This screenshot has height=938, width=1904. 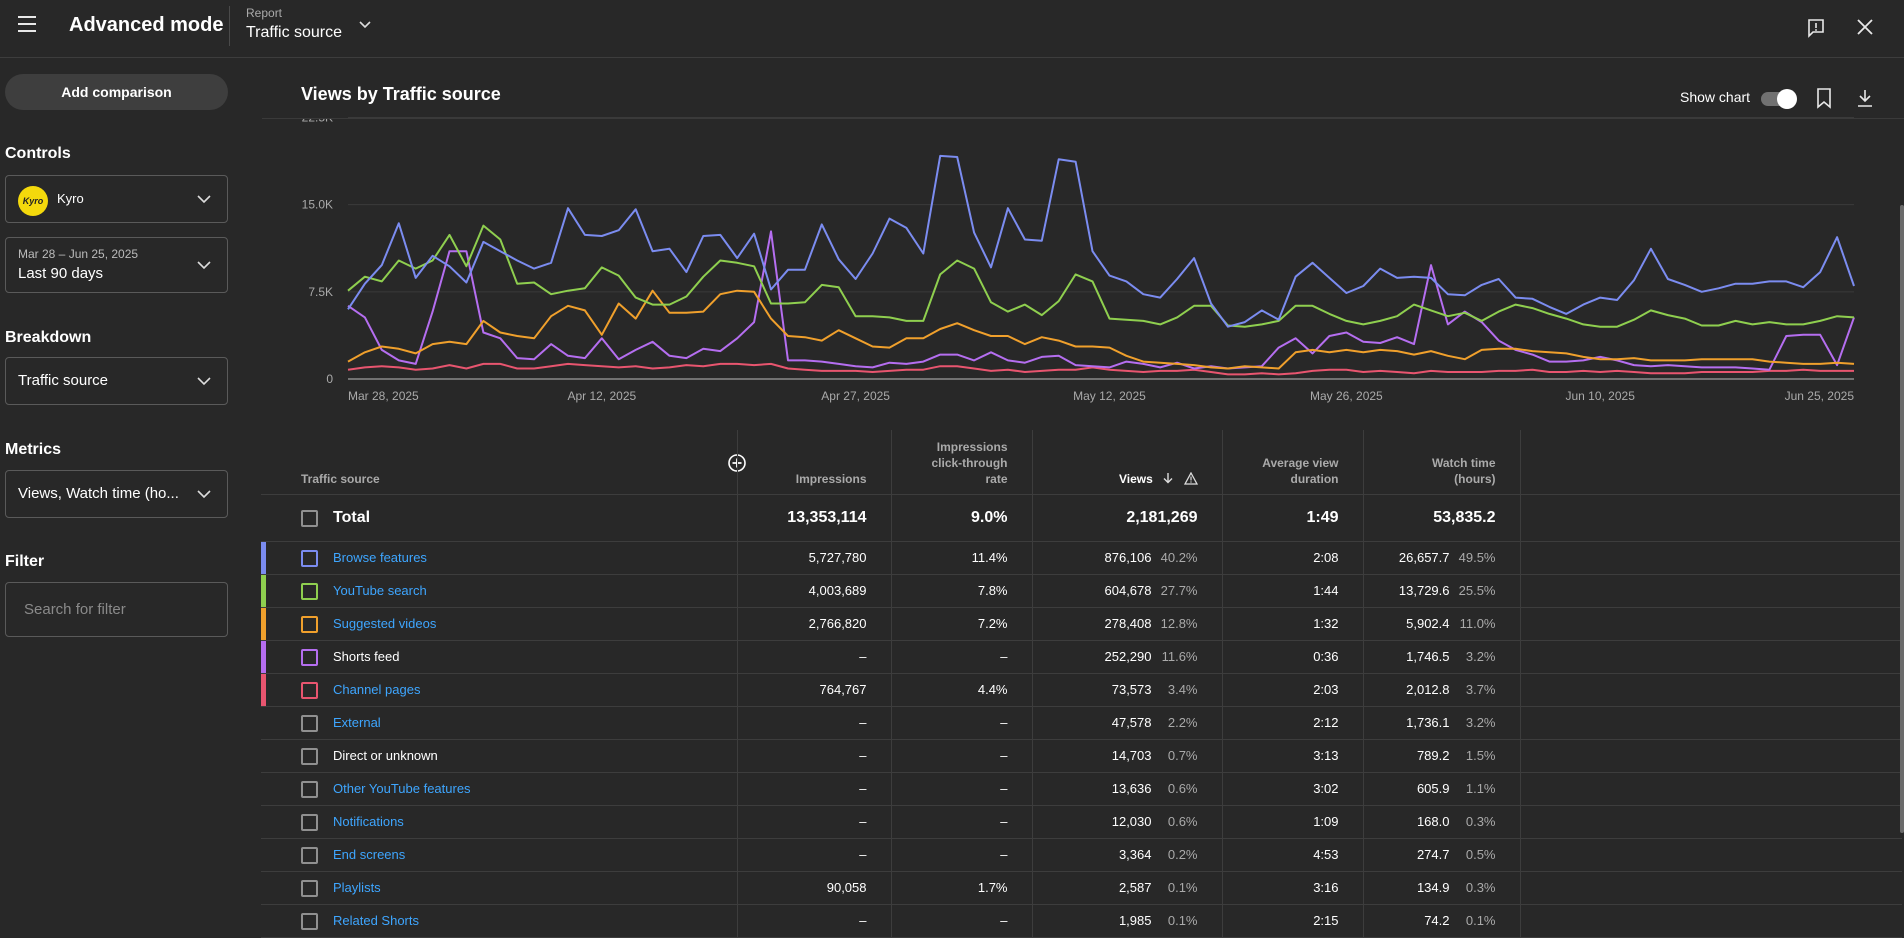 What do you see at coordinates (309, 518) in the screenshot?
I see `total-checkbox` at bounding box center [309, 518].